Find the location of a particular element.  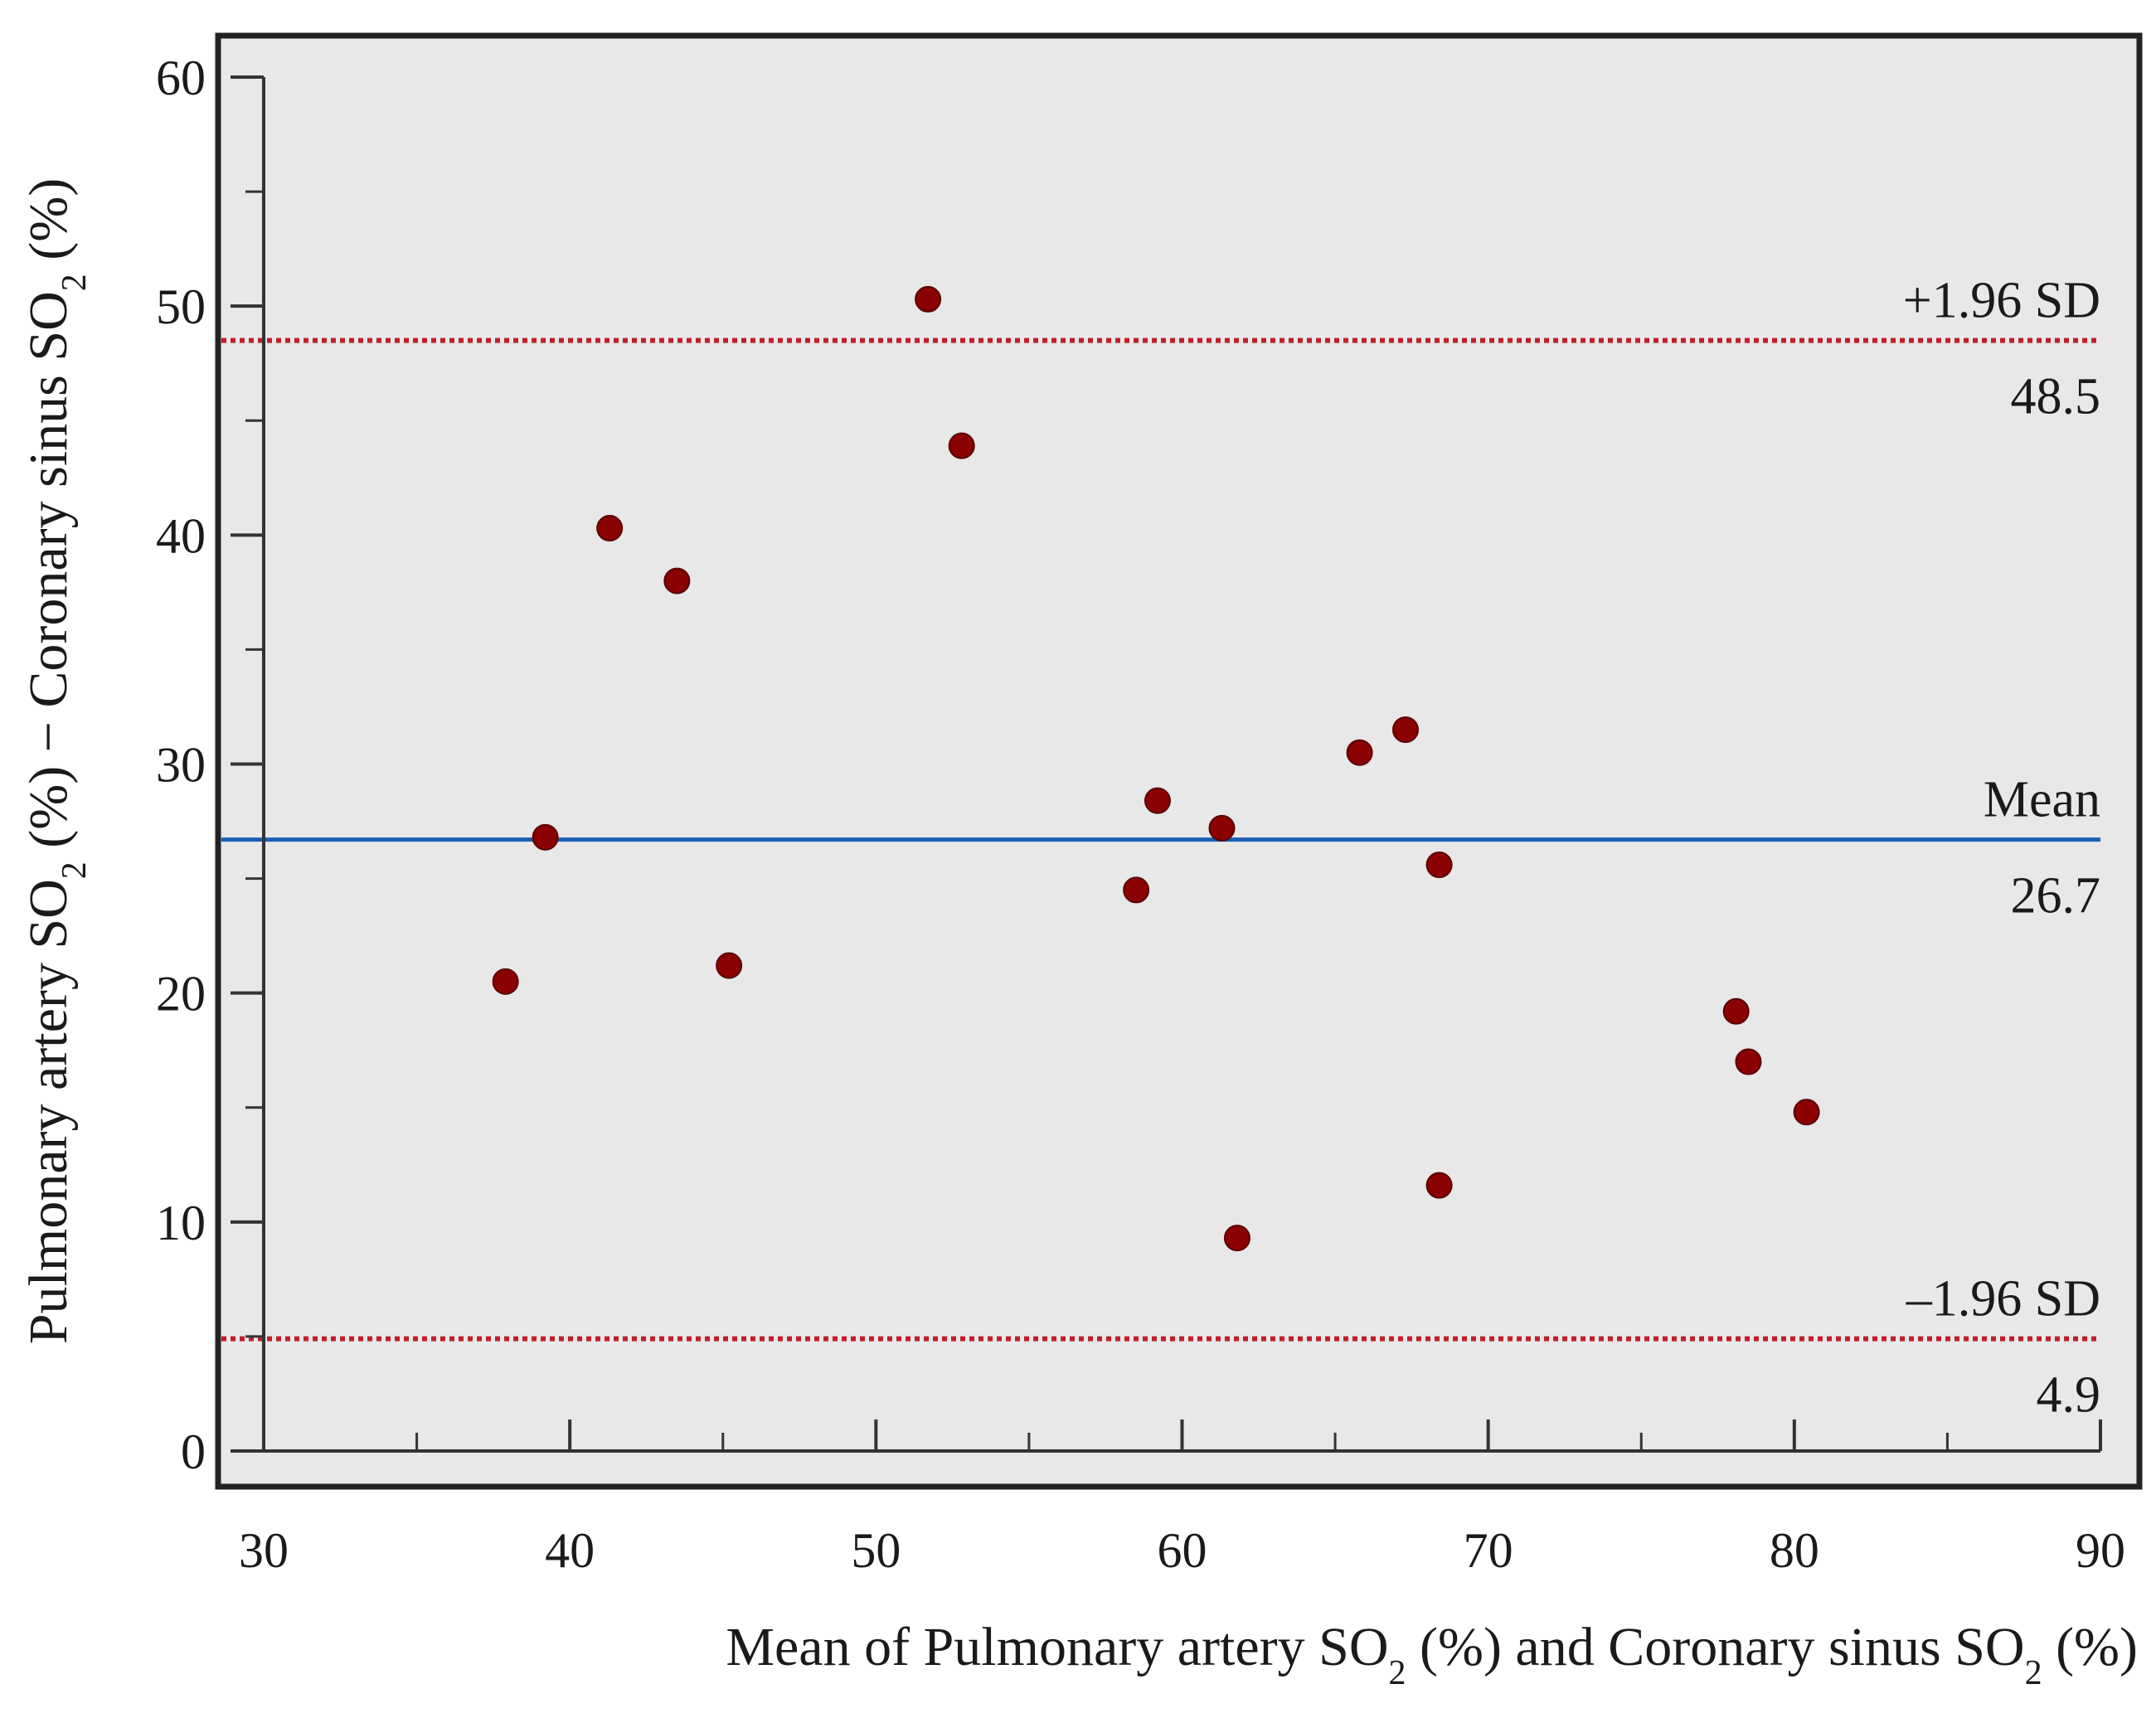

upper-loa-label: +1.96 SD is located at coordinates (2001, 301).